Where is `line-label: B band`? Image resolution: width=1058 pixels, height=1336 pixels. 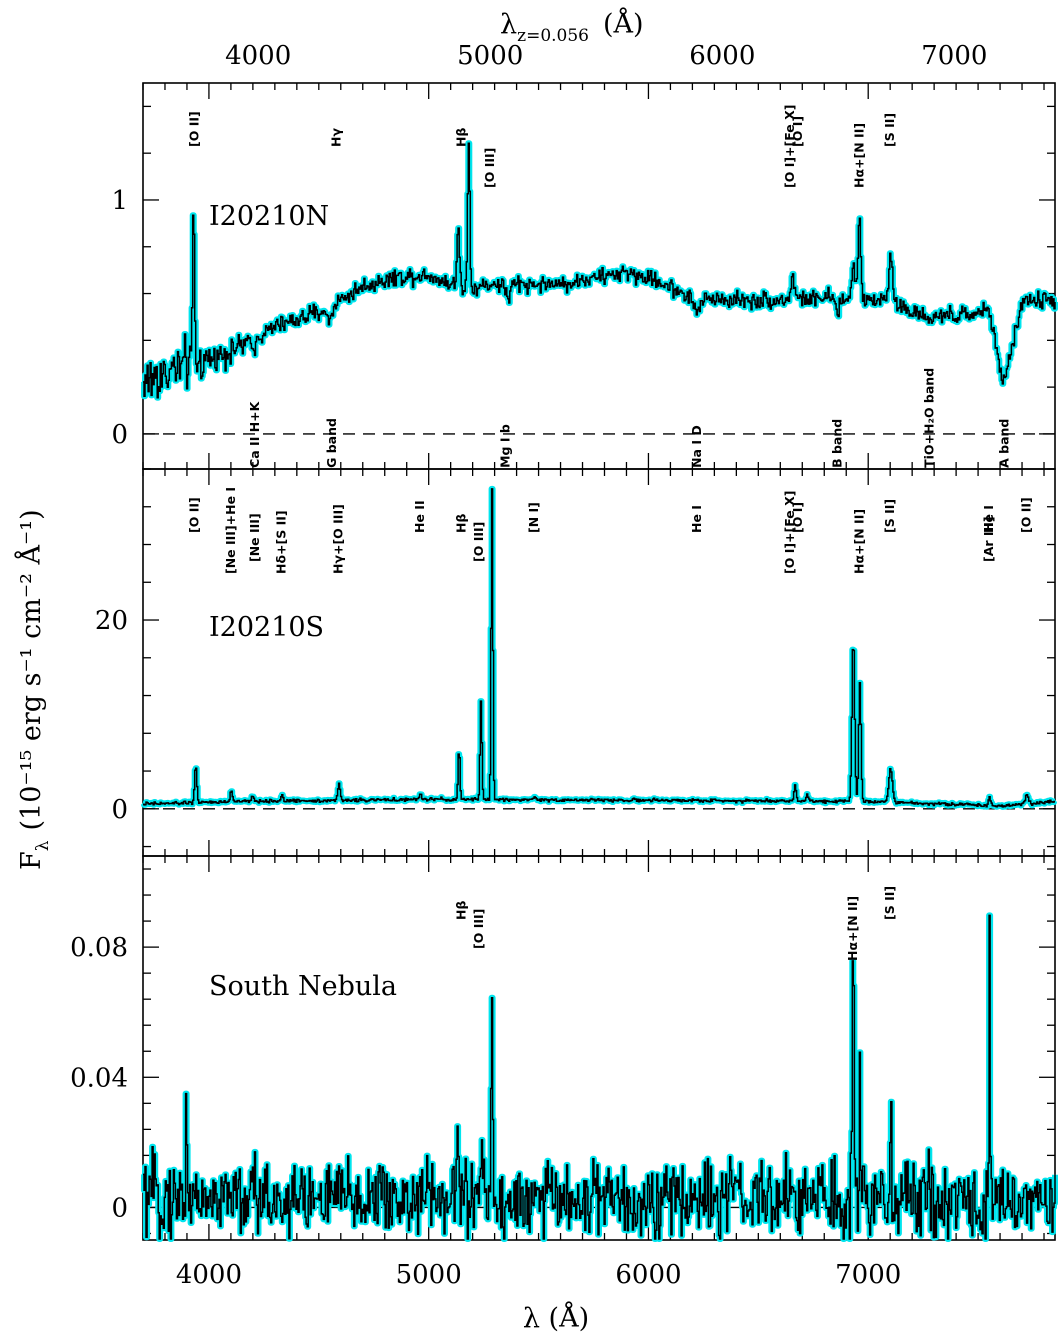
line-label: B band is located at coordinates (836, 443).